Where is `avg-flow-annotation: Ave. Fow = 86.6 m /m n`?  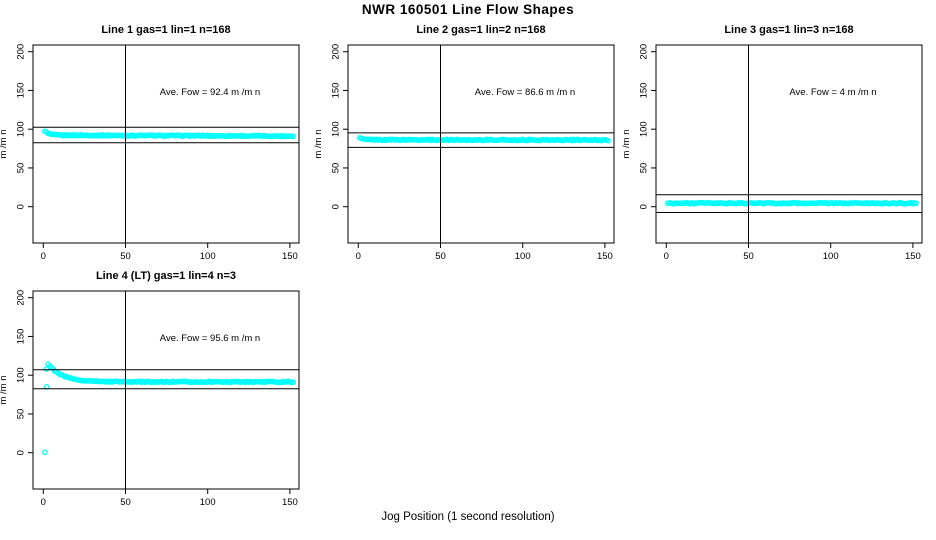
avg-flow-annotation: Ave. Fow = 86.6 m /m n is located at coordinates (525, 92).